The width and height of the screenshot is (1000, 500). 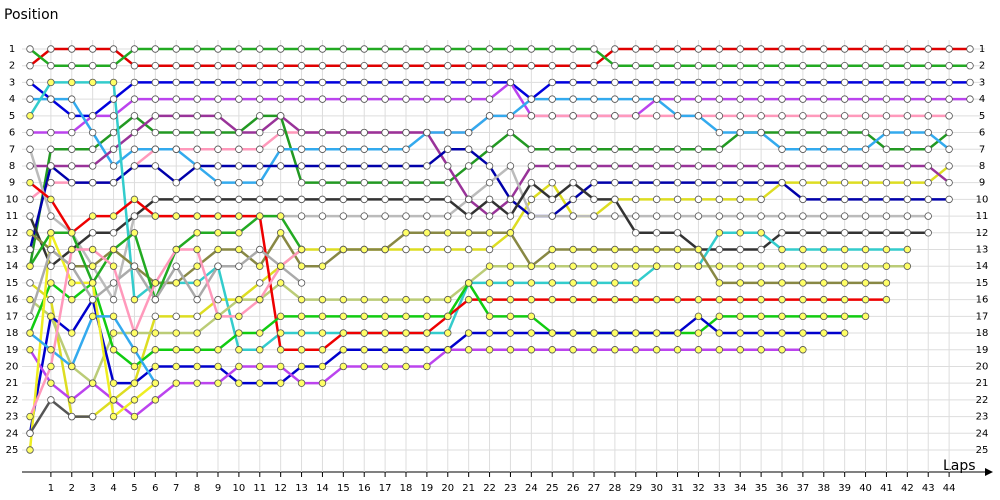 I want to click on x-tick-label: 1, so click(x=51, y=488).